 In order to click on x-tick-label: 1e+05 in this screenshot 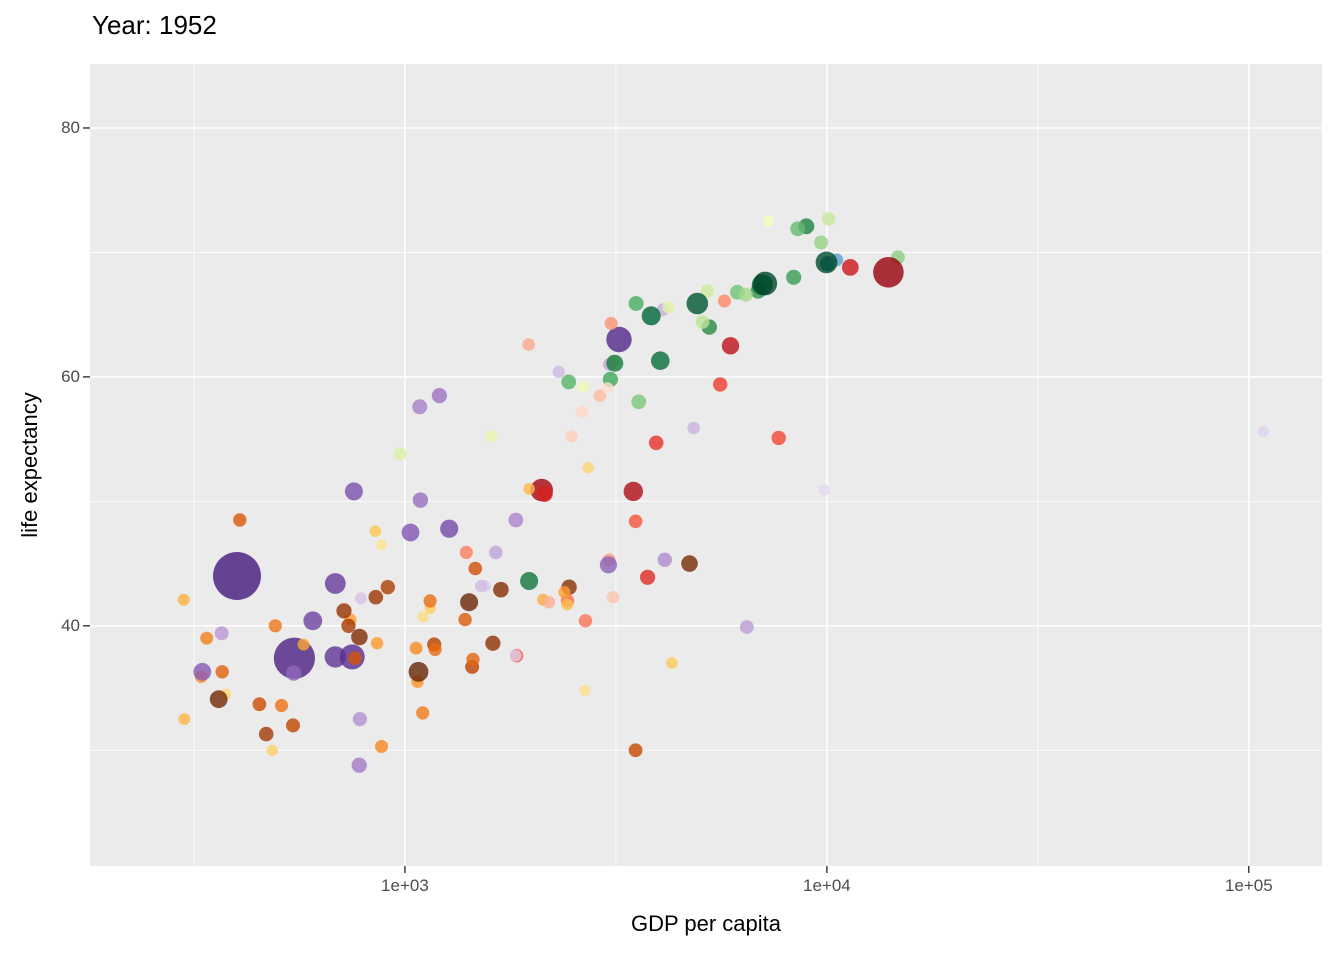, I will do `click(1248, 885)`.